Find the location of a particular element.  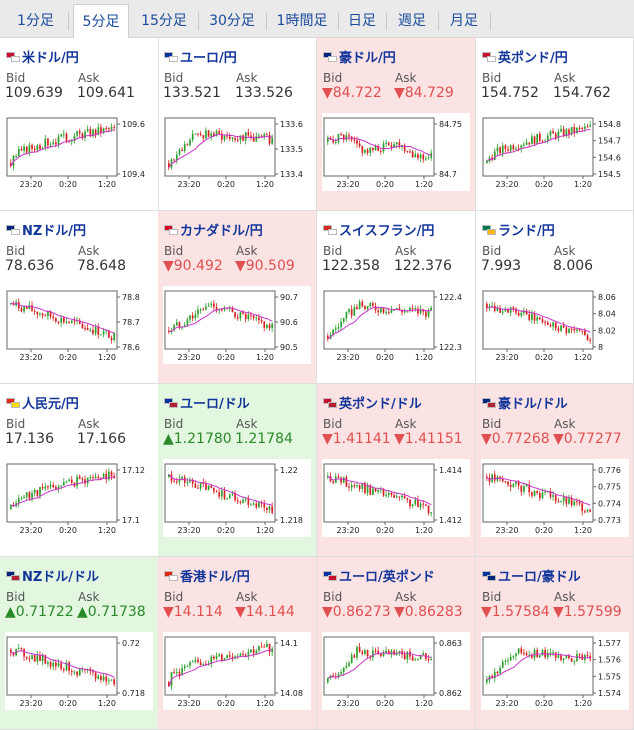

tab-1: 1分足 is located at coordinates (35, 21).